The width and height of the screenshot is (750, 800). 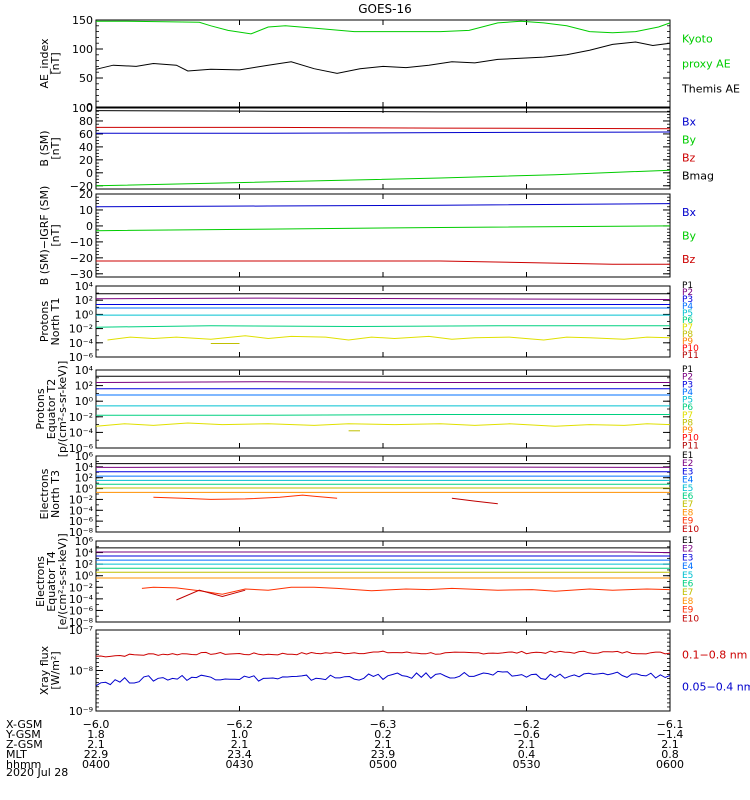 What do you see at coordinates (40, 408) in the screenshot?
I see `y-axis-label: Protons` at bounding box center [40, 408].